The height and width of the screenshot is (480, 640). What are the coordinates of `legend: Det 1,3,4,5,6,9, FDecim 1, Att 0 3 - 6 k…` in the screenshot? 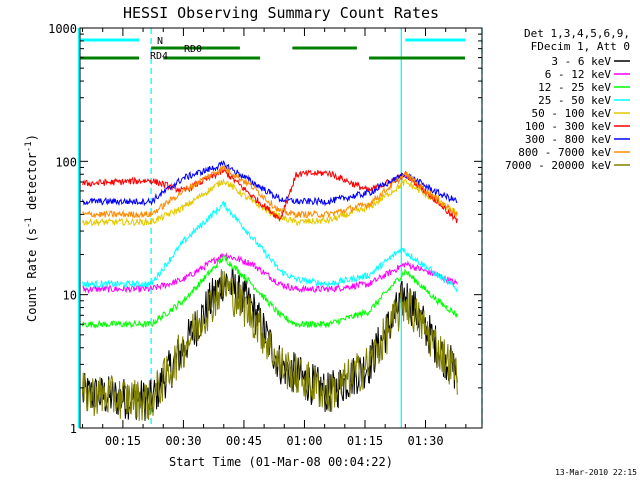 It's located at (567, 99).